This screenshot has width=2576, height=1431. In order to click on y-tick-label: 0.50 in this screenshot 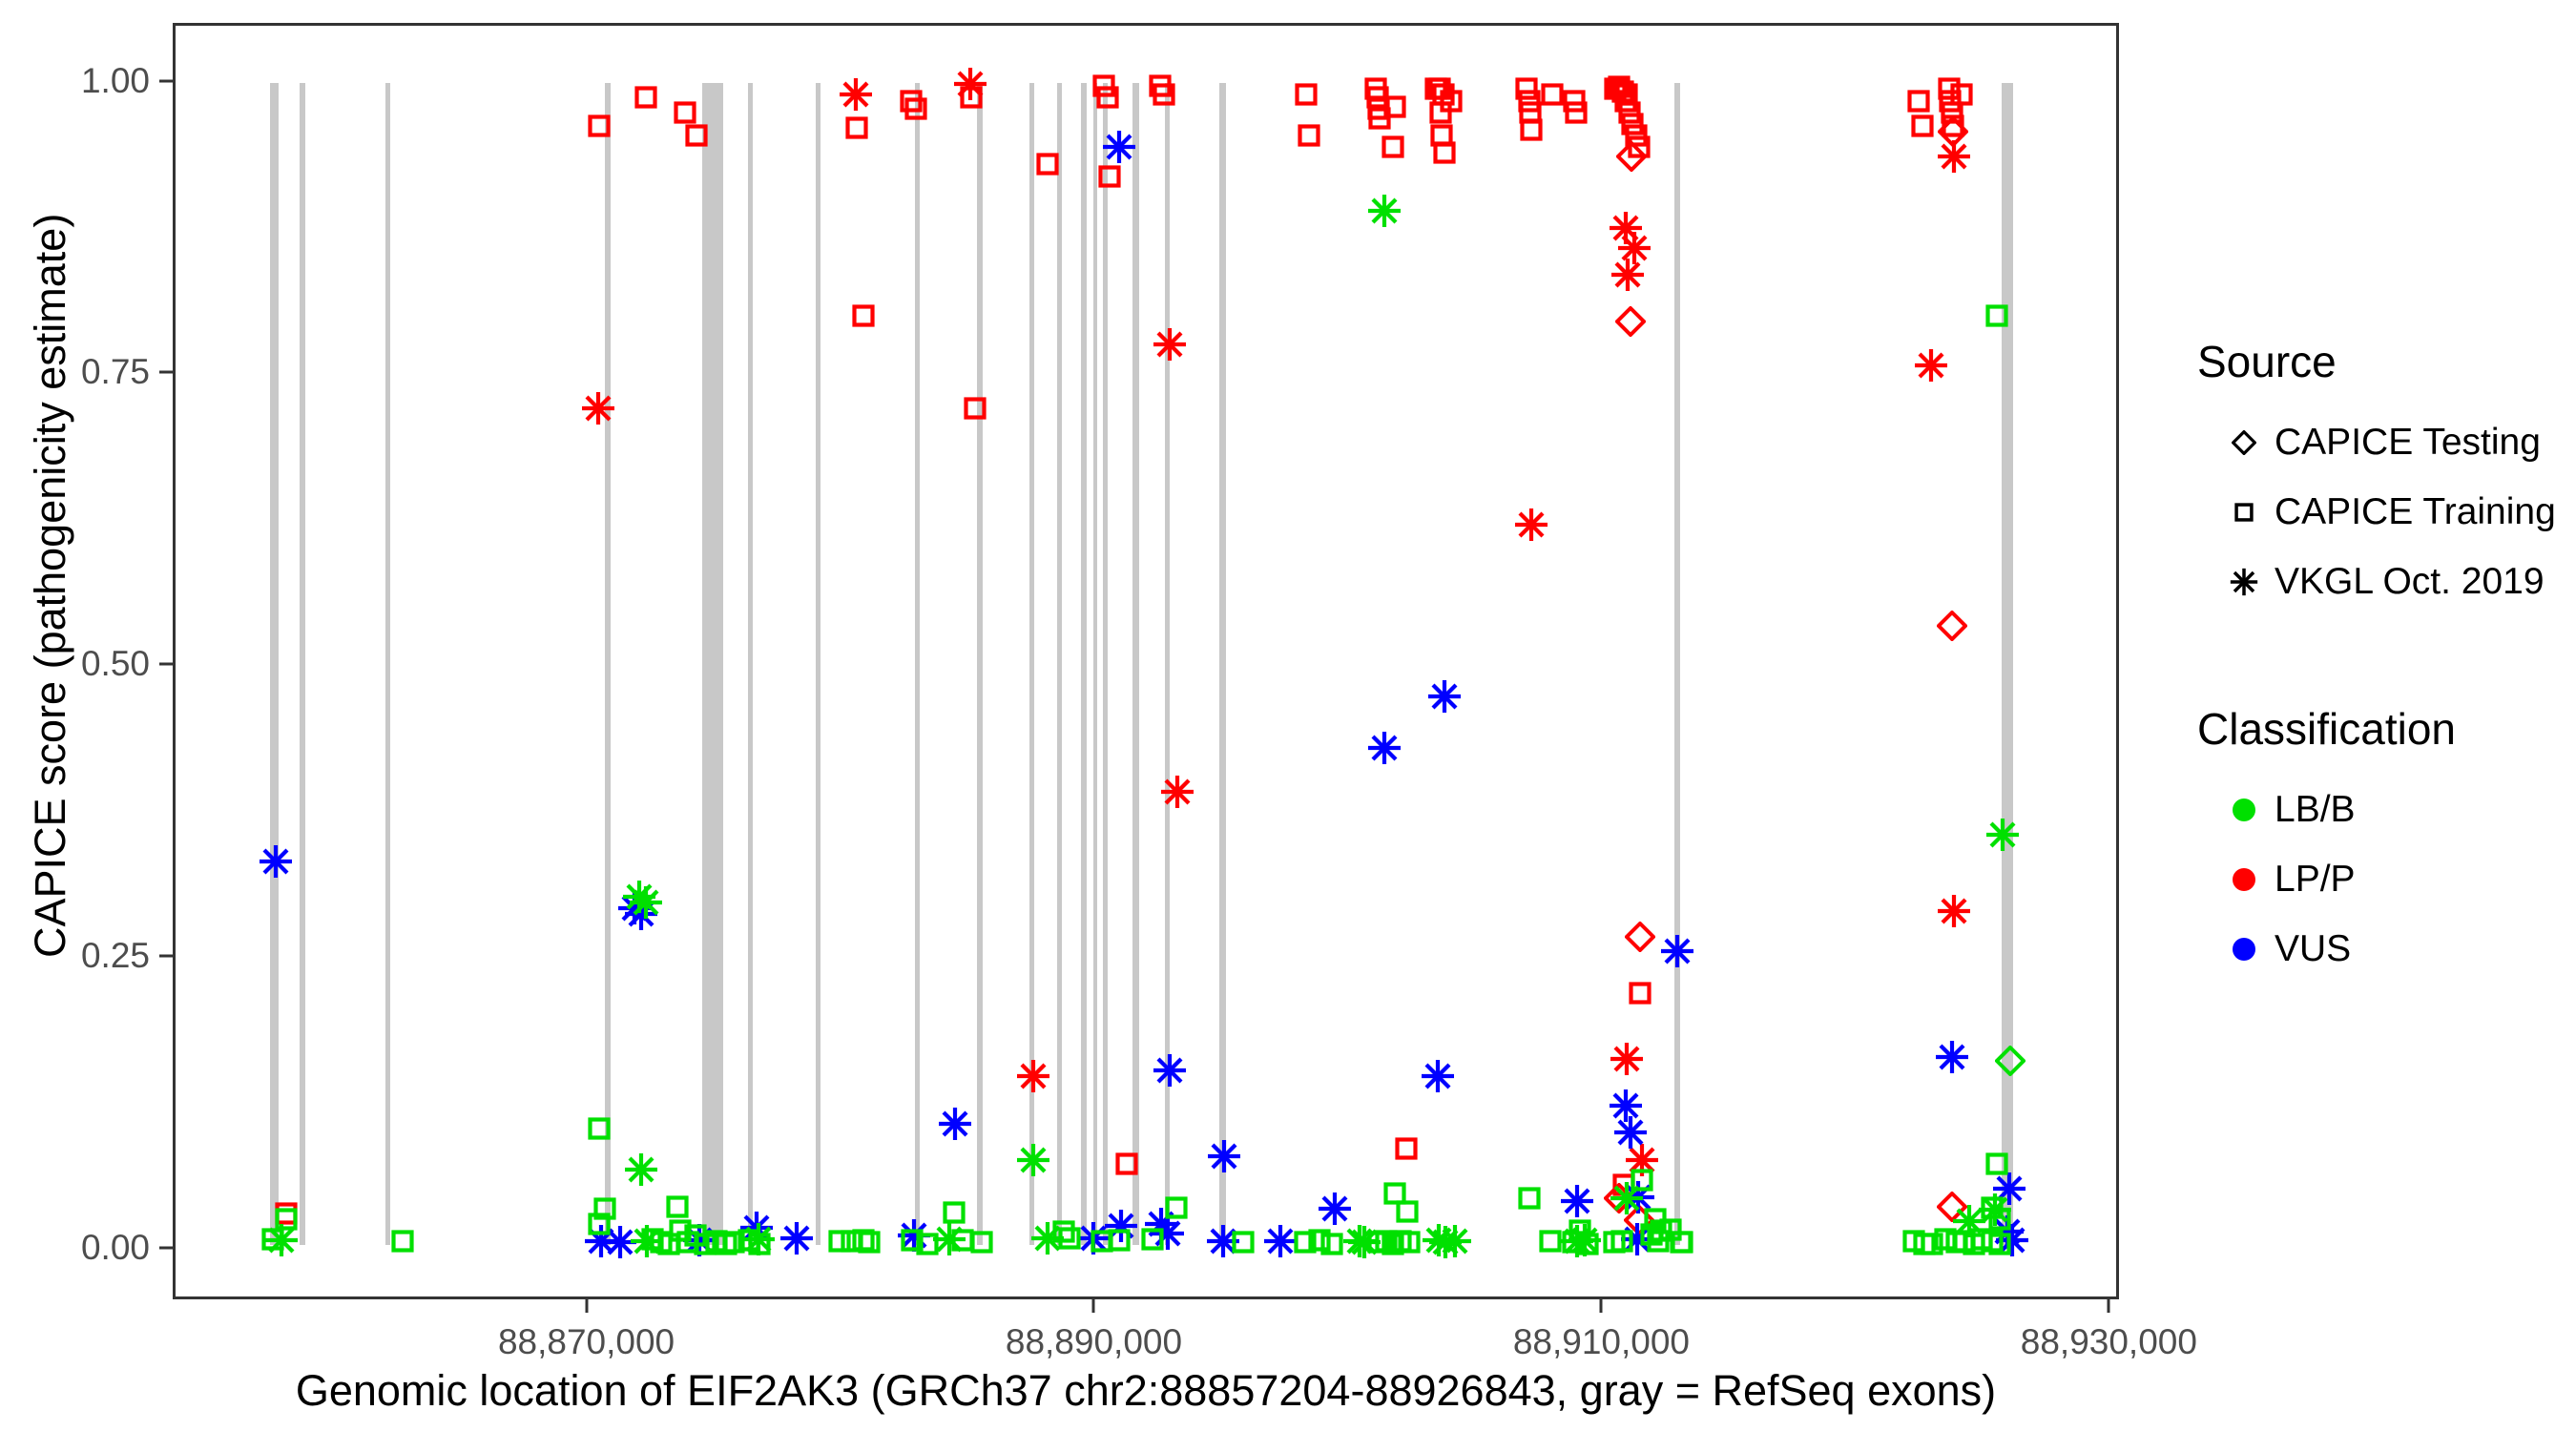, I will do `click(115, 664)`.